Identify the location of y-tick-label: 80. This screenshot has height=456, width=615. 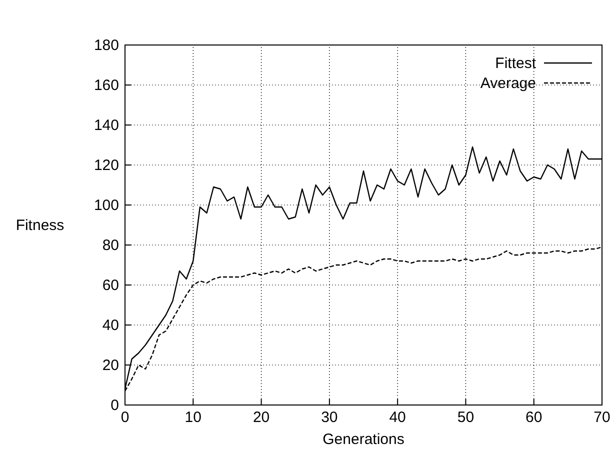
(110, 245).